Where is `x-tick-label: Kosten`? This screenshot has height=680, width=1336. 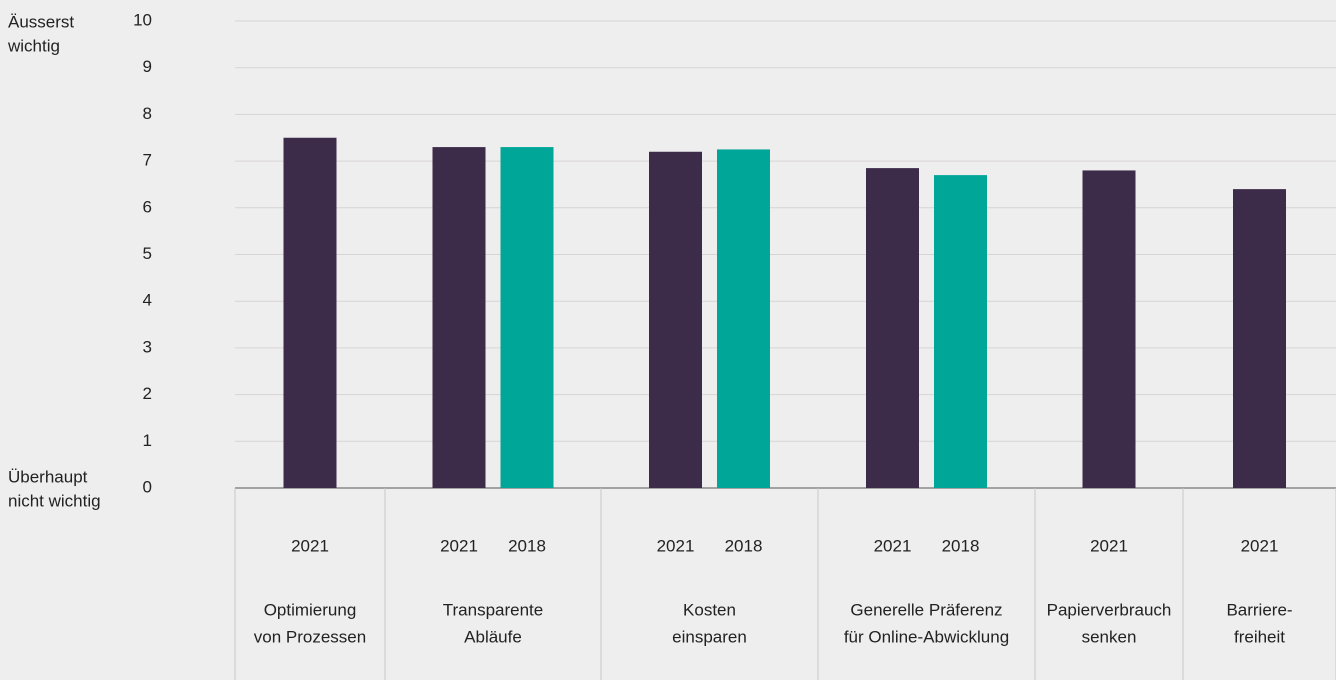
x-tick-label: Kosten is located at coordinates (709, 609).